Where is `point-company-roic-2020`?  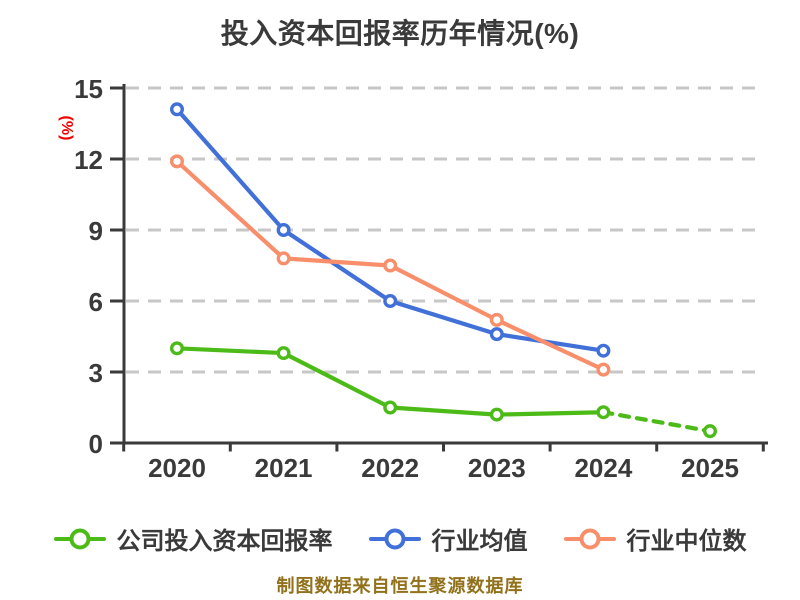
point-company-roic-2020 is located at coordinates (176, 348).